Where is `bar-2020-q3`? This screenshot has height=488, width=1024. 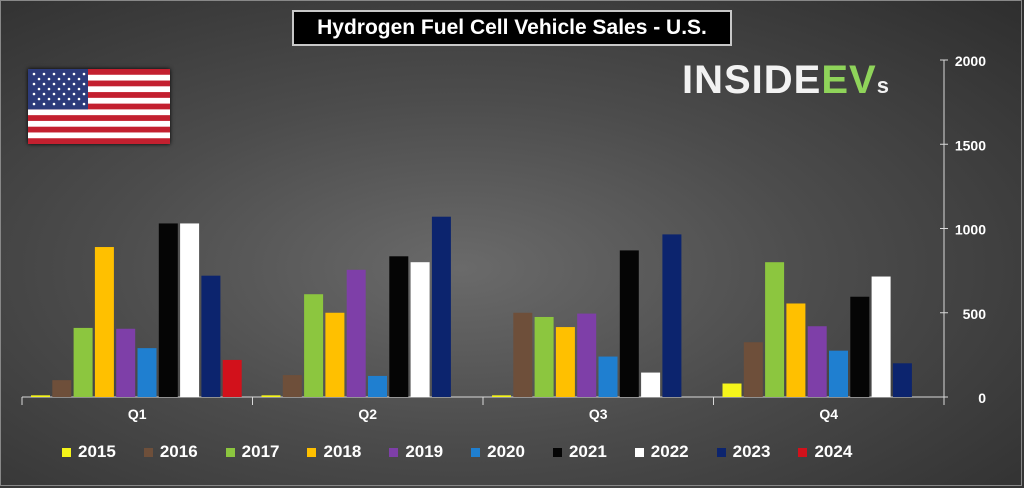
bar-2020-q3 is located at coordinates (608, 376).